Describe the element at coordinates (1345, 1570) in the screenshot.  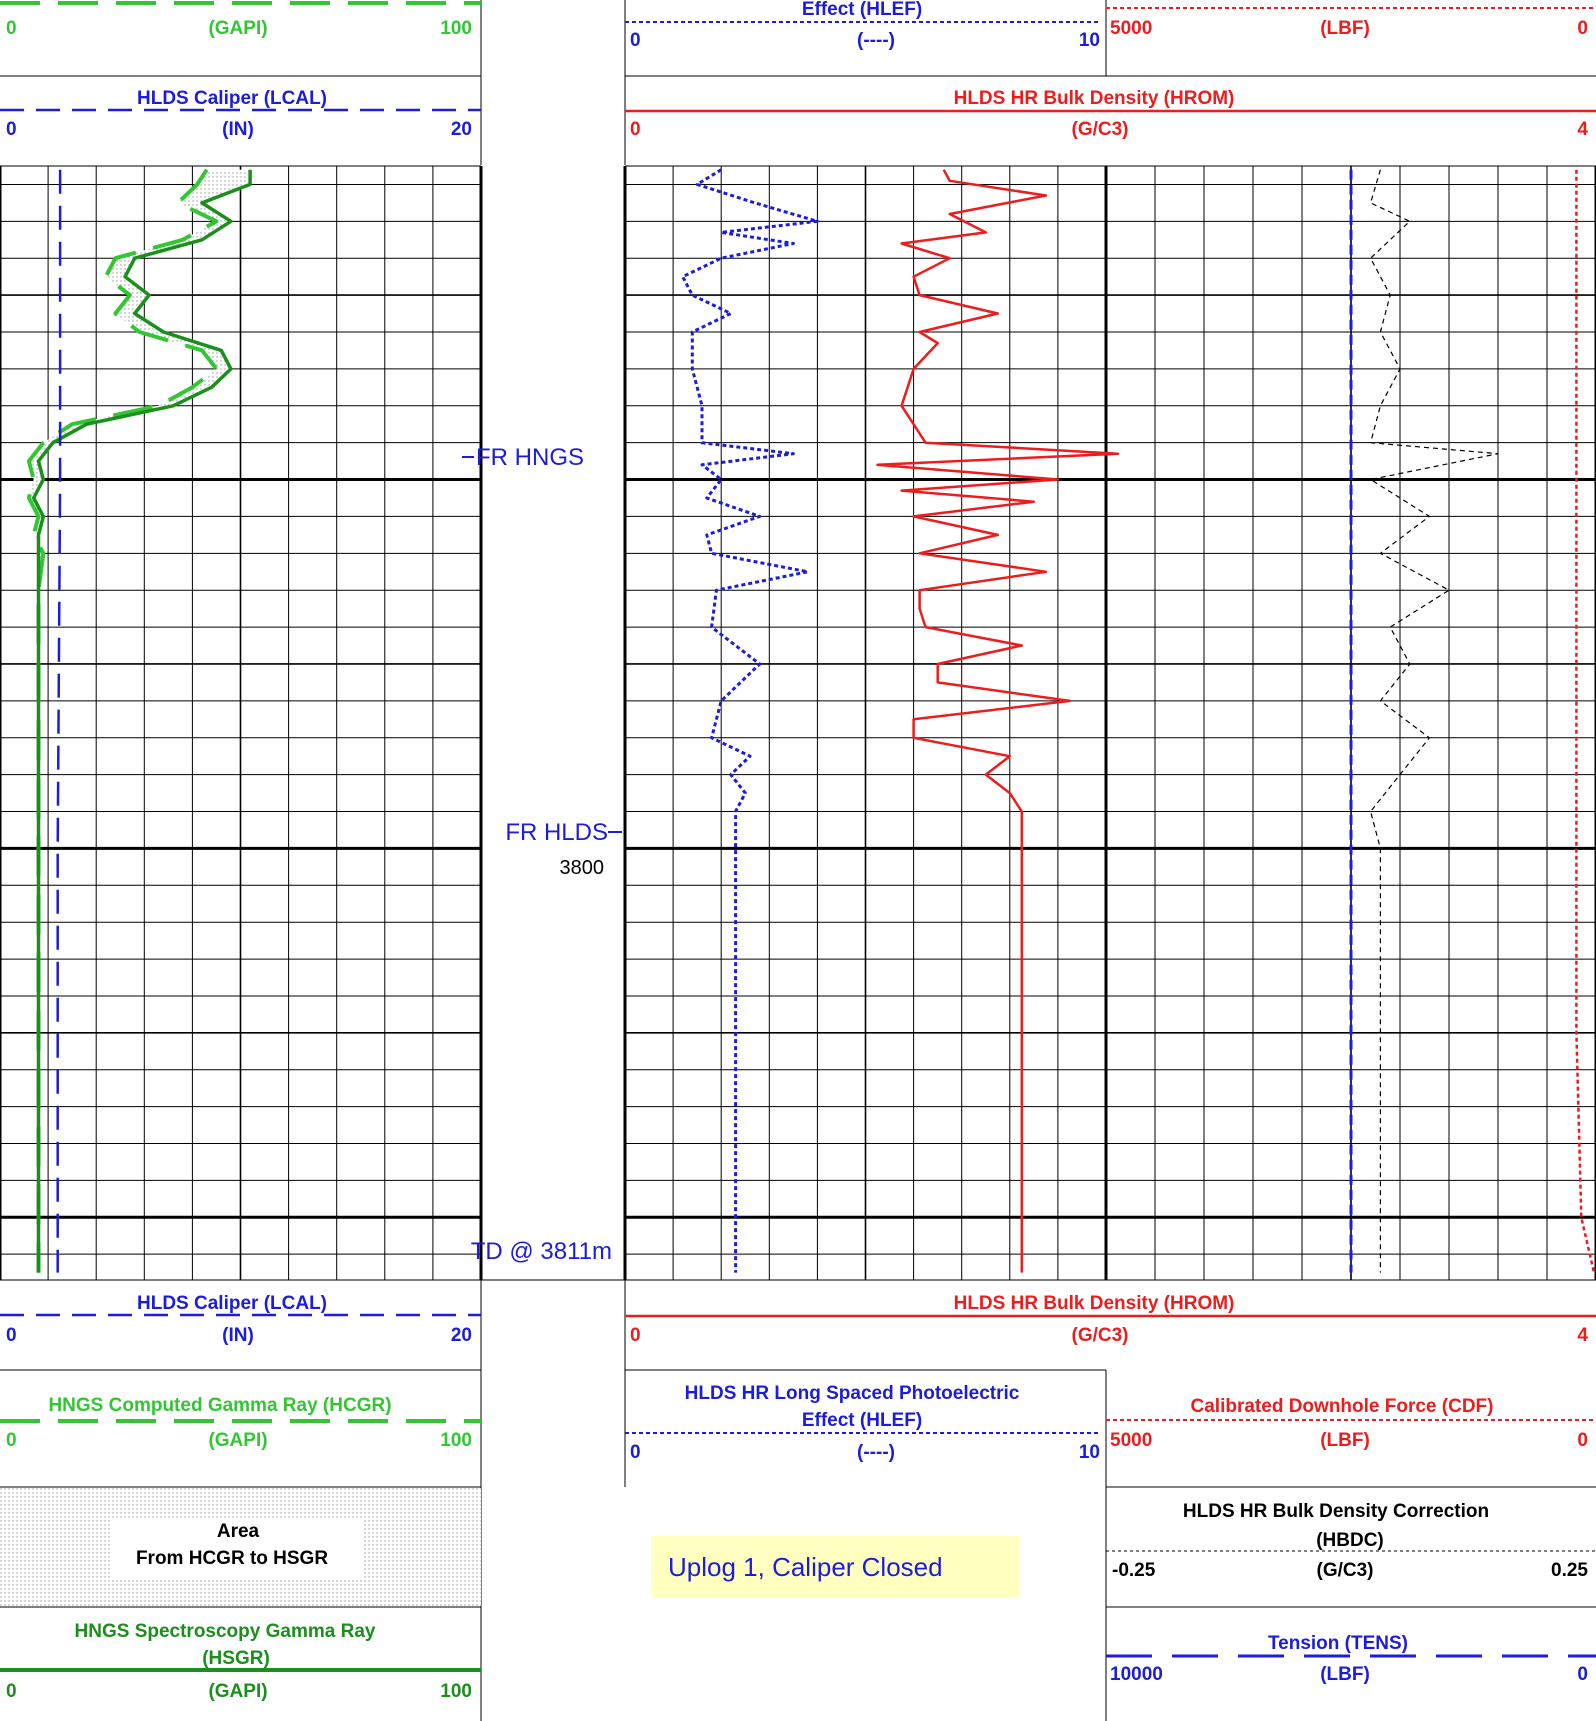
I see `hbdc-bot-unit: (G/C3)` at that location.